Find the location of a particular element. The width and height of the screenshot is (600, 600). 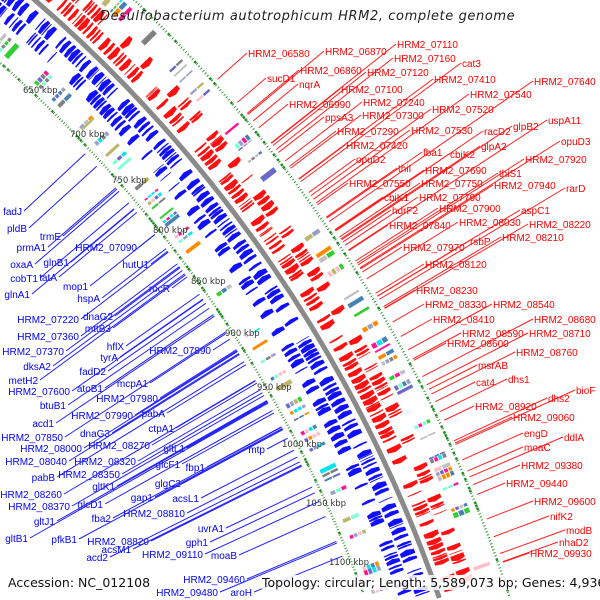

reverse-gene-label: glnA1 is located at coordinates (17, 295).